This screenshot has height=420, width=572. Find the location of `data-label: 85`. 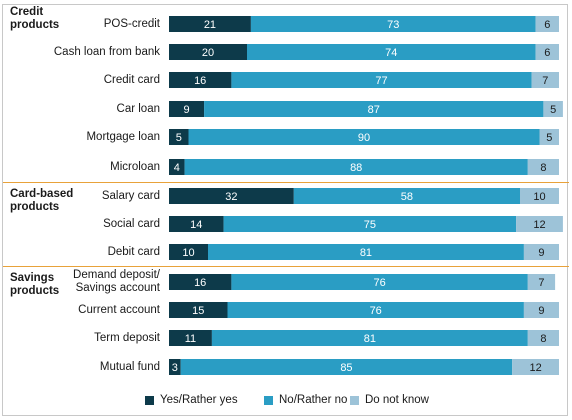

data-label: 85 is located at coordinates (346, 368).